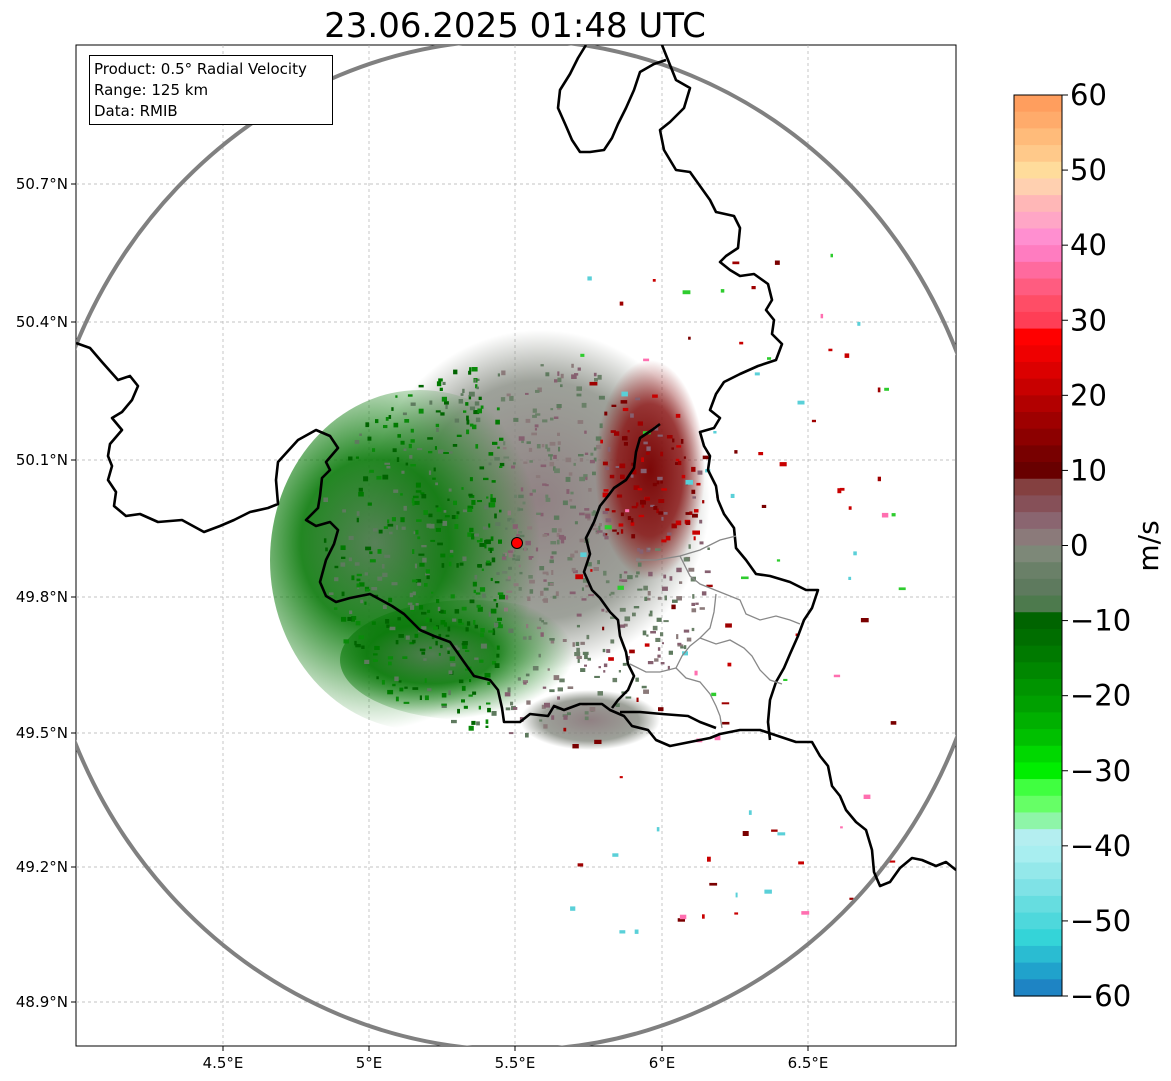  Describe the element at coordinates (42, 184) in the screenshot. I see `lat-tick-label: 50.7°N` at that location.